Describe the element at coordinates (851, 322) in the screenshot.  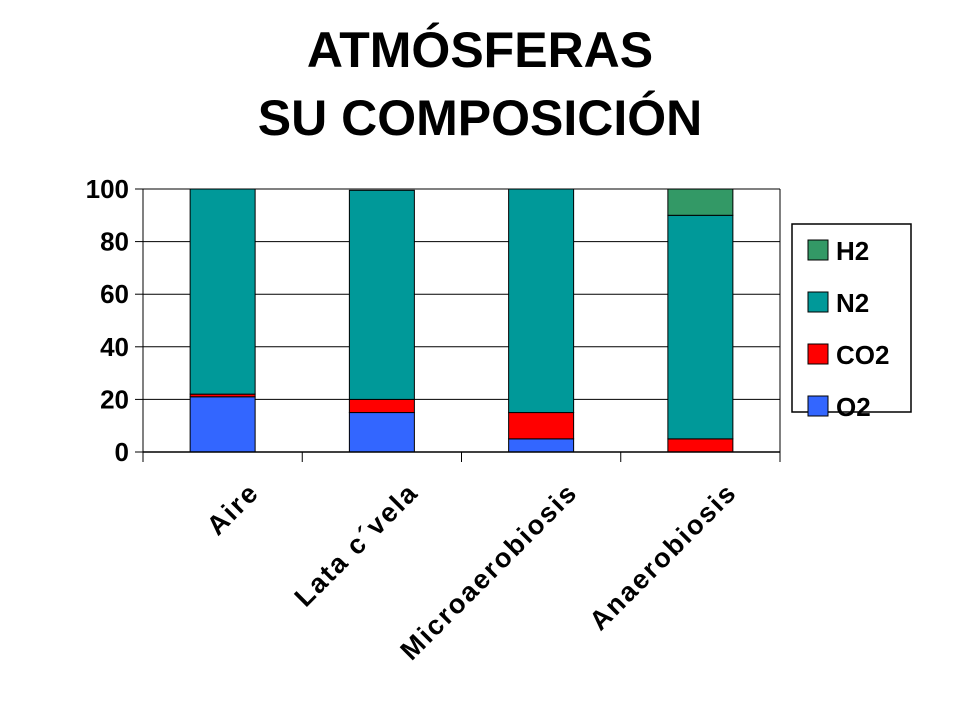
I see `legend: H2 N2 CO2 O2` at that location.